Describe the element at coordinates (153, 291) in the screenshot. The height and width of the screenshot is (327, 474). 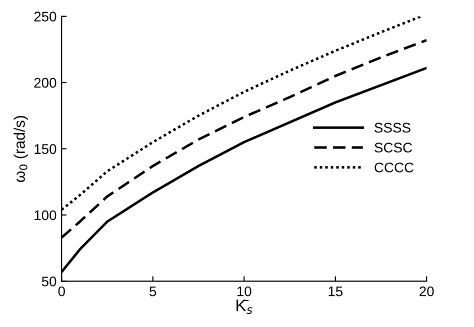
I see `x-tick-label: 5` at that location.